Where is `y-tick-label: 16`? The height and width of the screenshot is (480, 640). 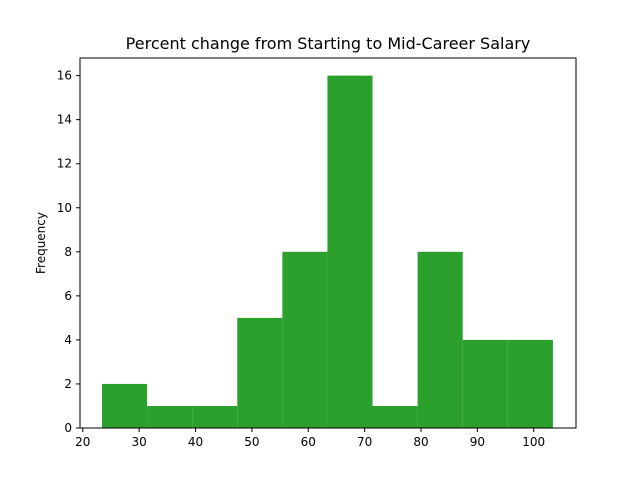 y-tick-label: 16 is located at coordinates (64, 76).